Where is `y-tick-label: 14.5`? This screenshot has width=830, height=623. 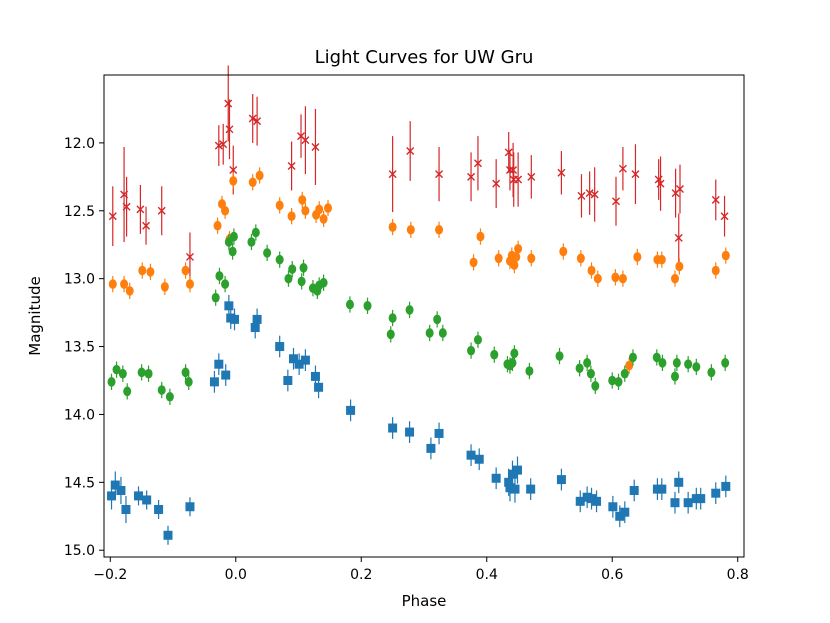
y-tick-label: 14.5 is located at coordinates (79, 483).